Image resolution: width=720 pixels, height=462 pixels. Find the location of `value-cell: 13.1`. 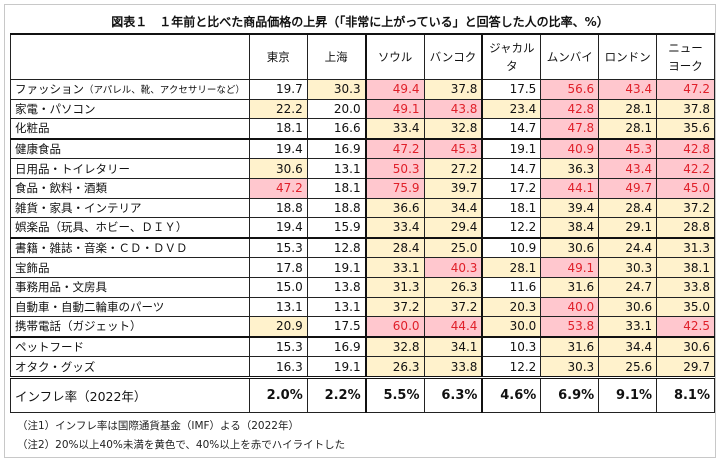

value-cell: 13.1 is located at coordinates (336, 307).